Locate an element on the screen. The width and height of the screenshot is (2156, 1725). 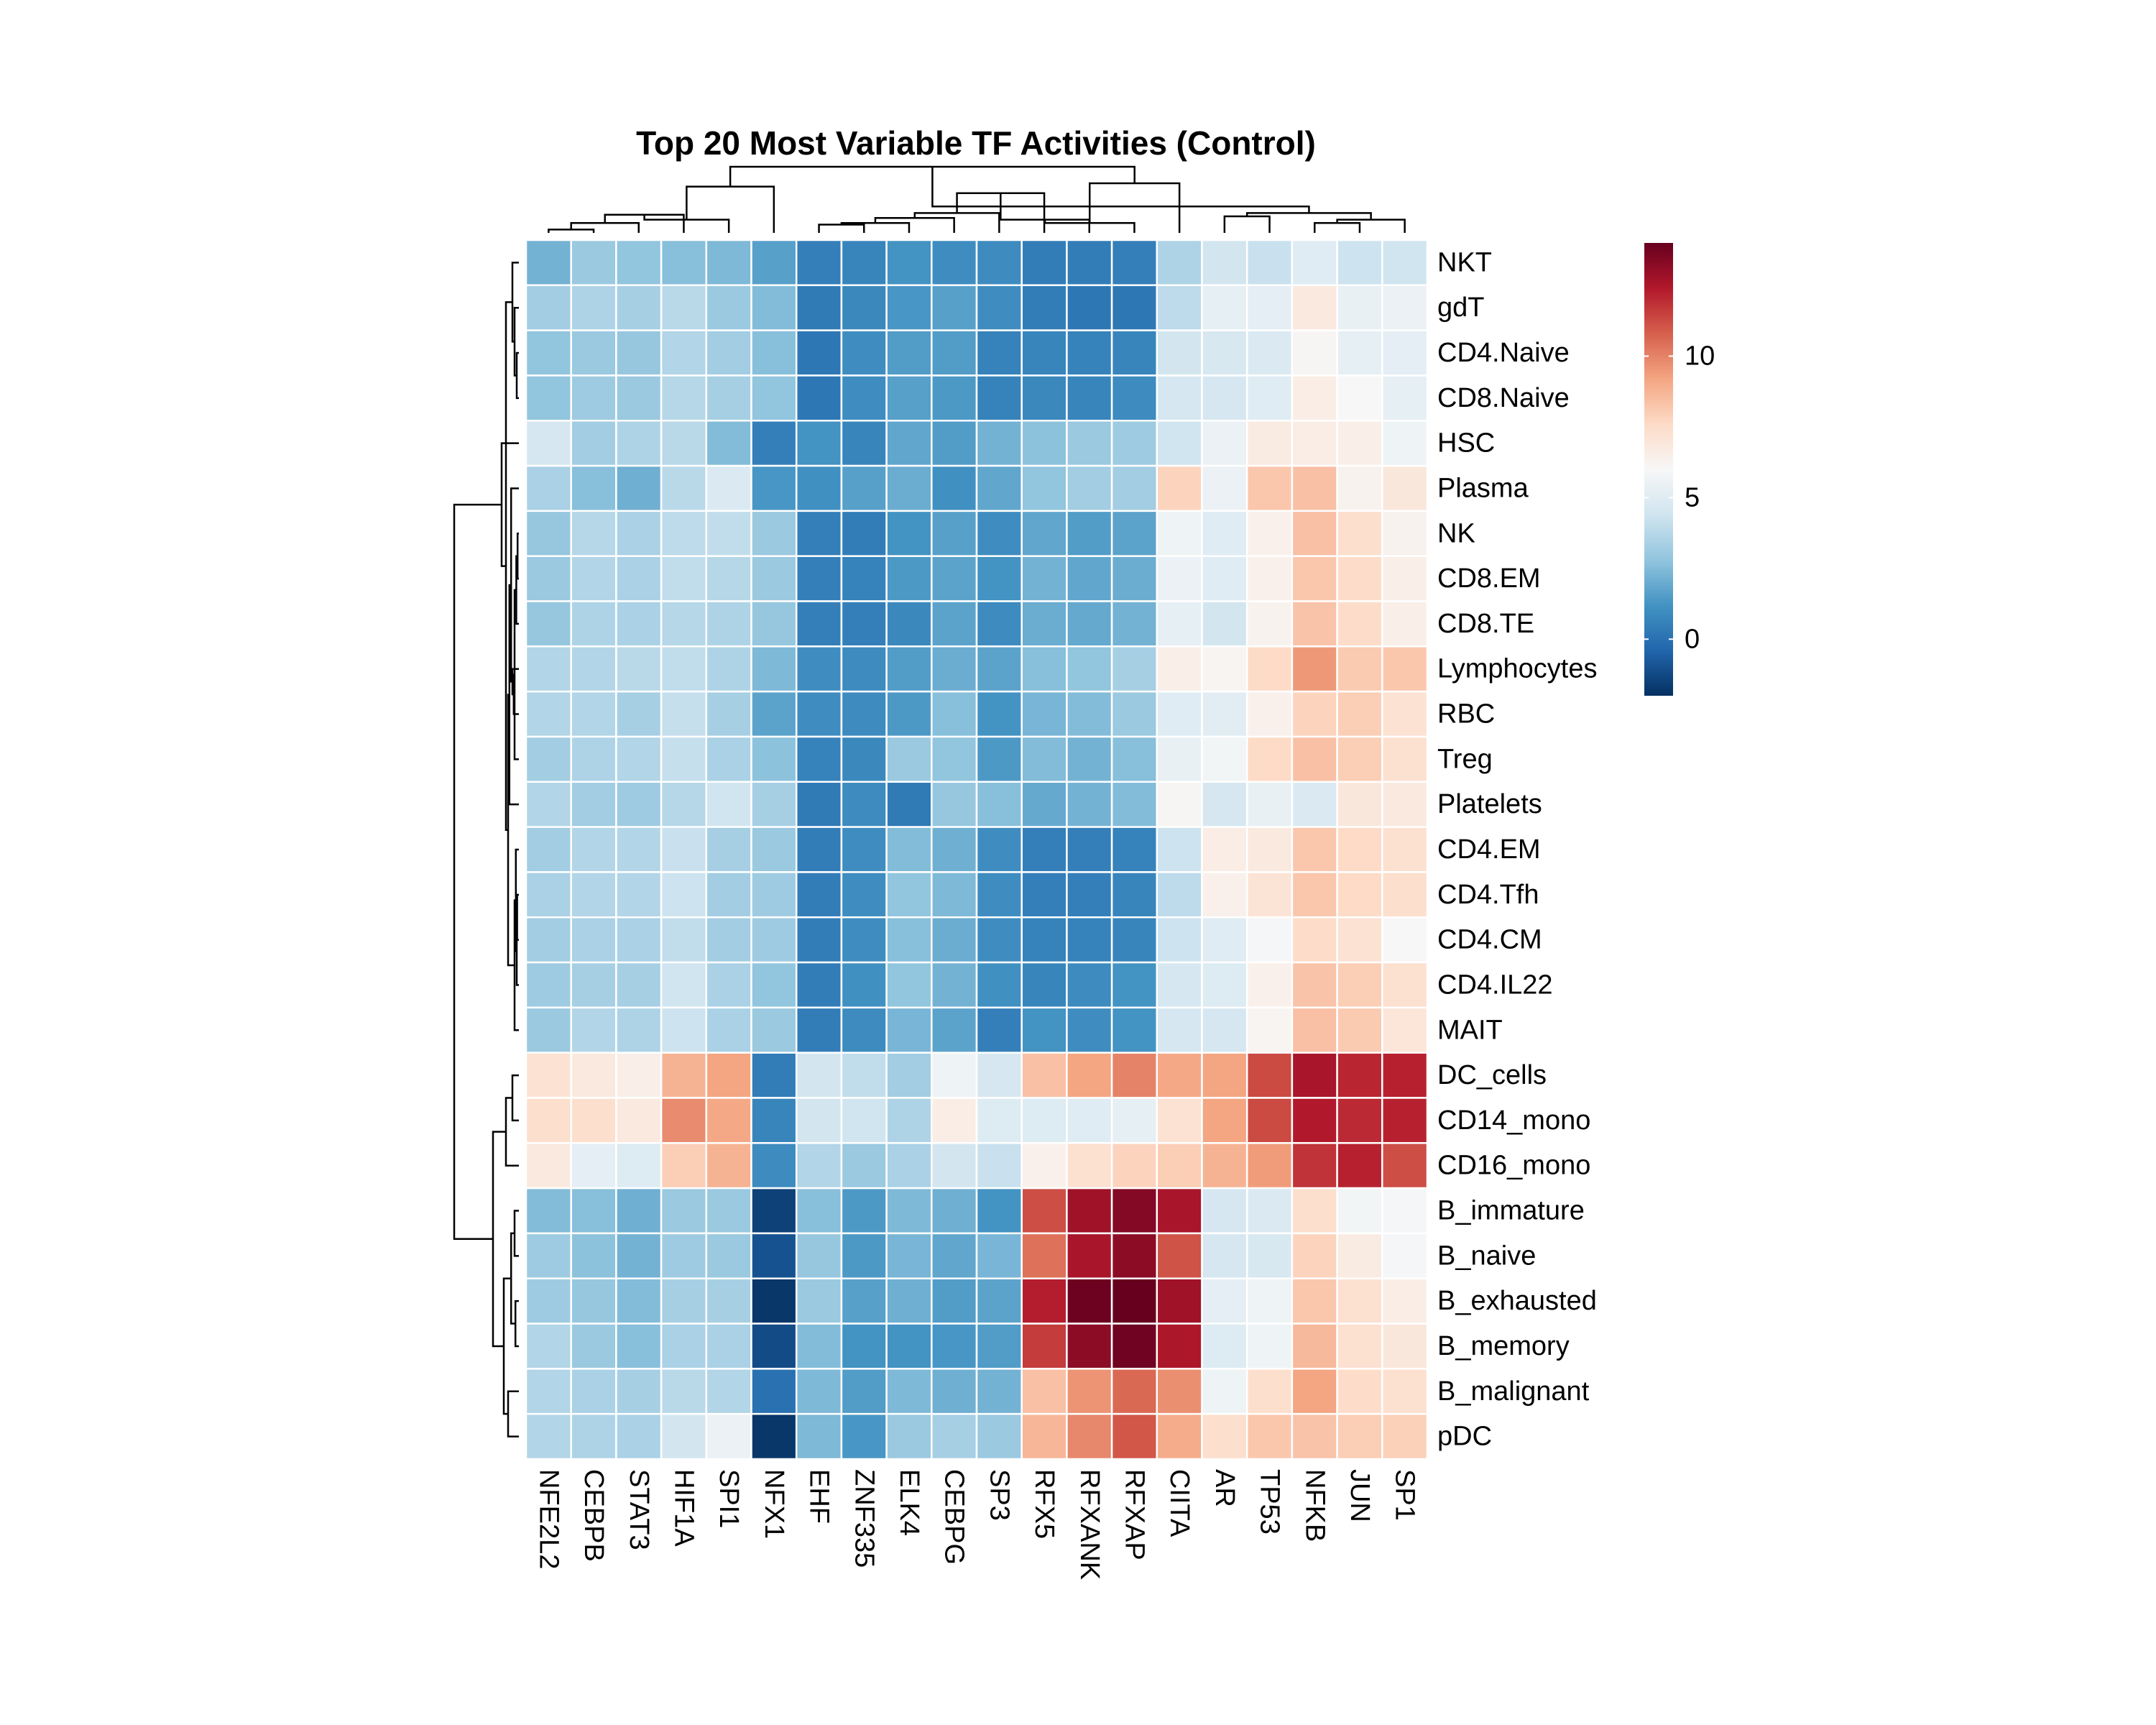
heatmap-cell-pDC-ZNF335 is located at coordinates (864, 1436).